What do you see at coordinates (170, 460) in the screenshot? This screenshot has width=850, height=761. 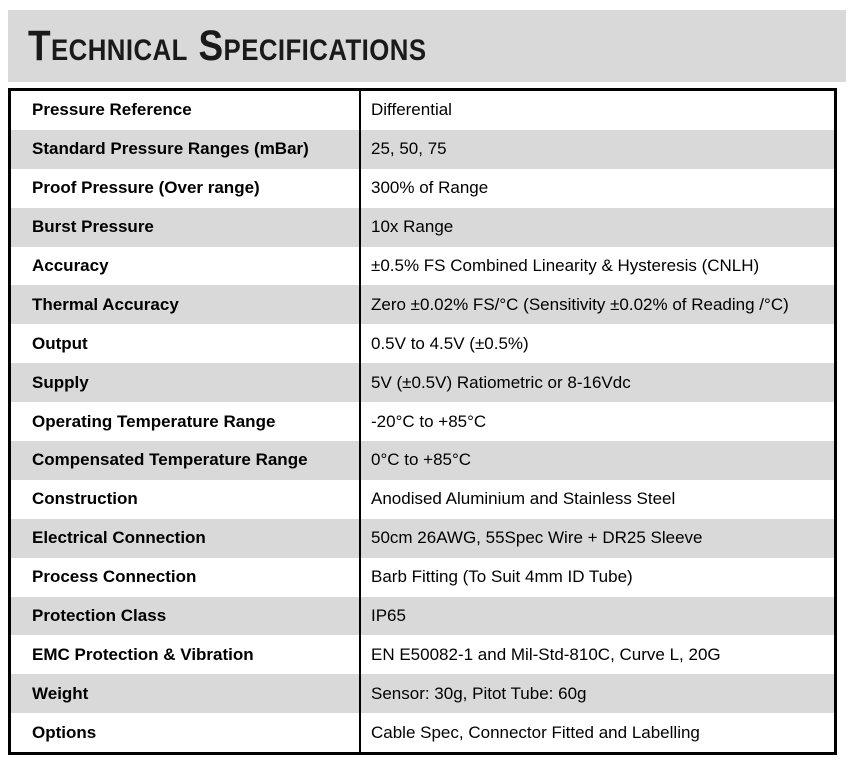 I see `spec-label-cell: Compensated Temperature Range` at bounding box center [170, 460].